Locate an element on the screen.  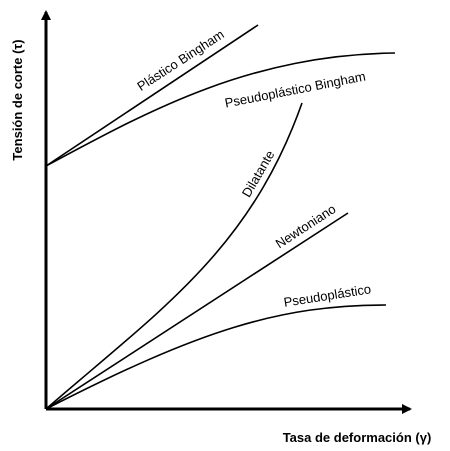
y-axis-title: Tensión de corte (τ) is located at coordinates (17, 99).